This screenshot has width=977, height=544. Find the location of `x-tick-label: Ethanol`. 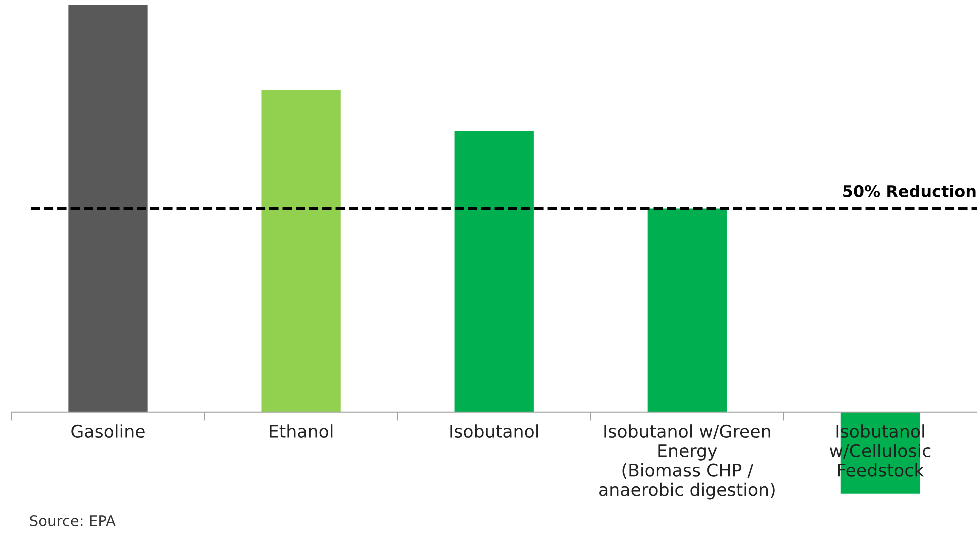

x-tick-label: Ethanol is located at coordinates (301, 431).